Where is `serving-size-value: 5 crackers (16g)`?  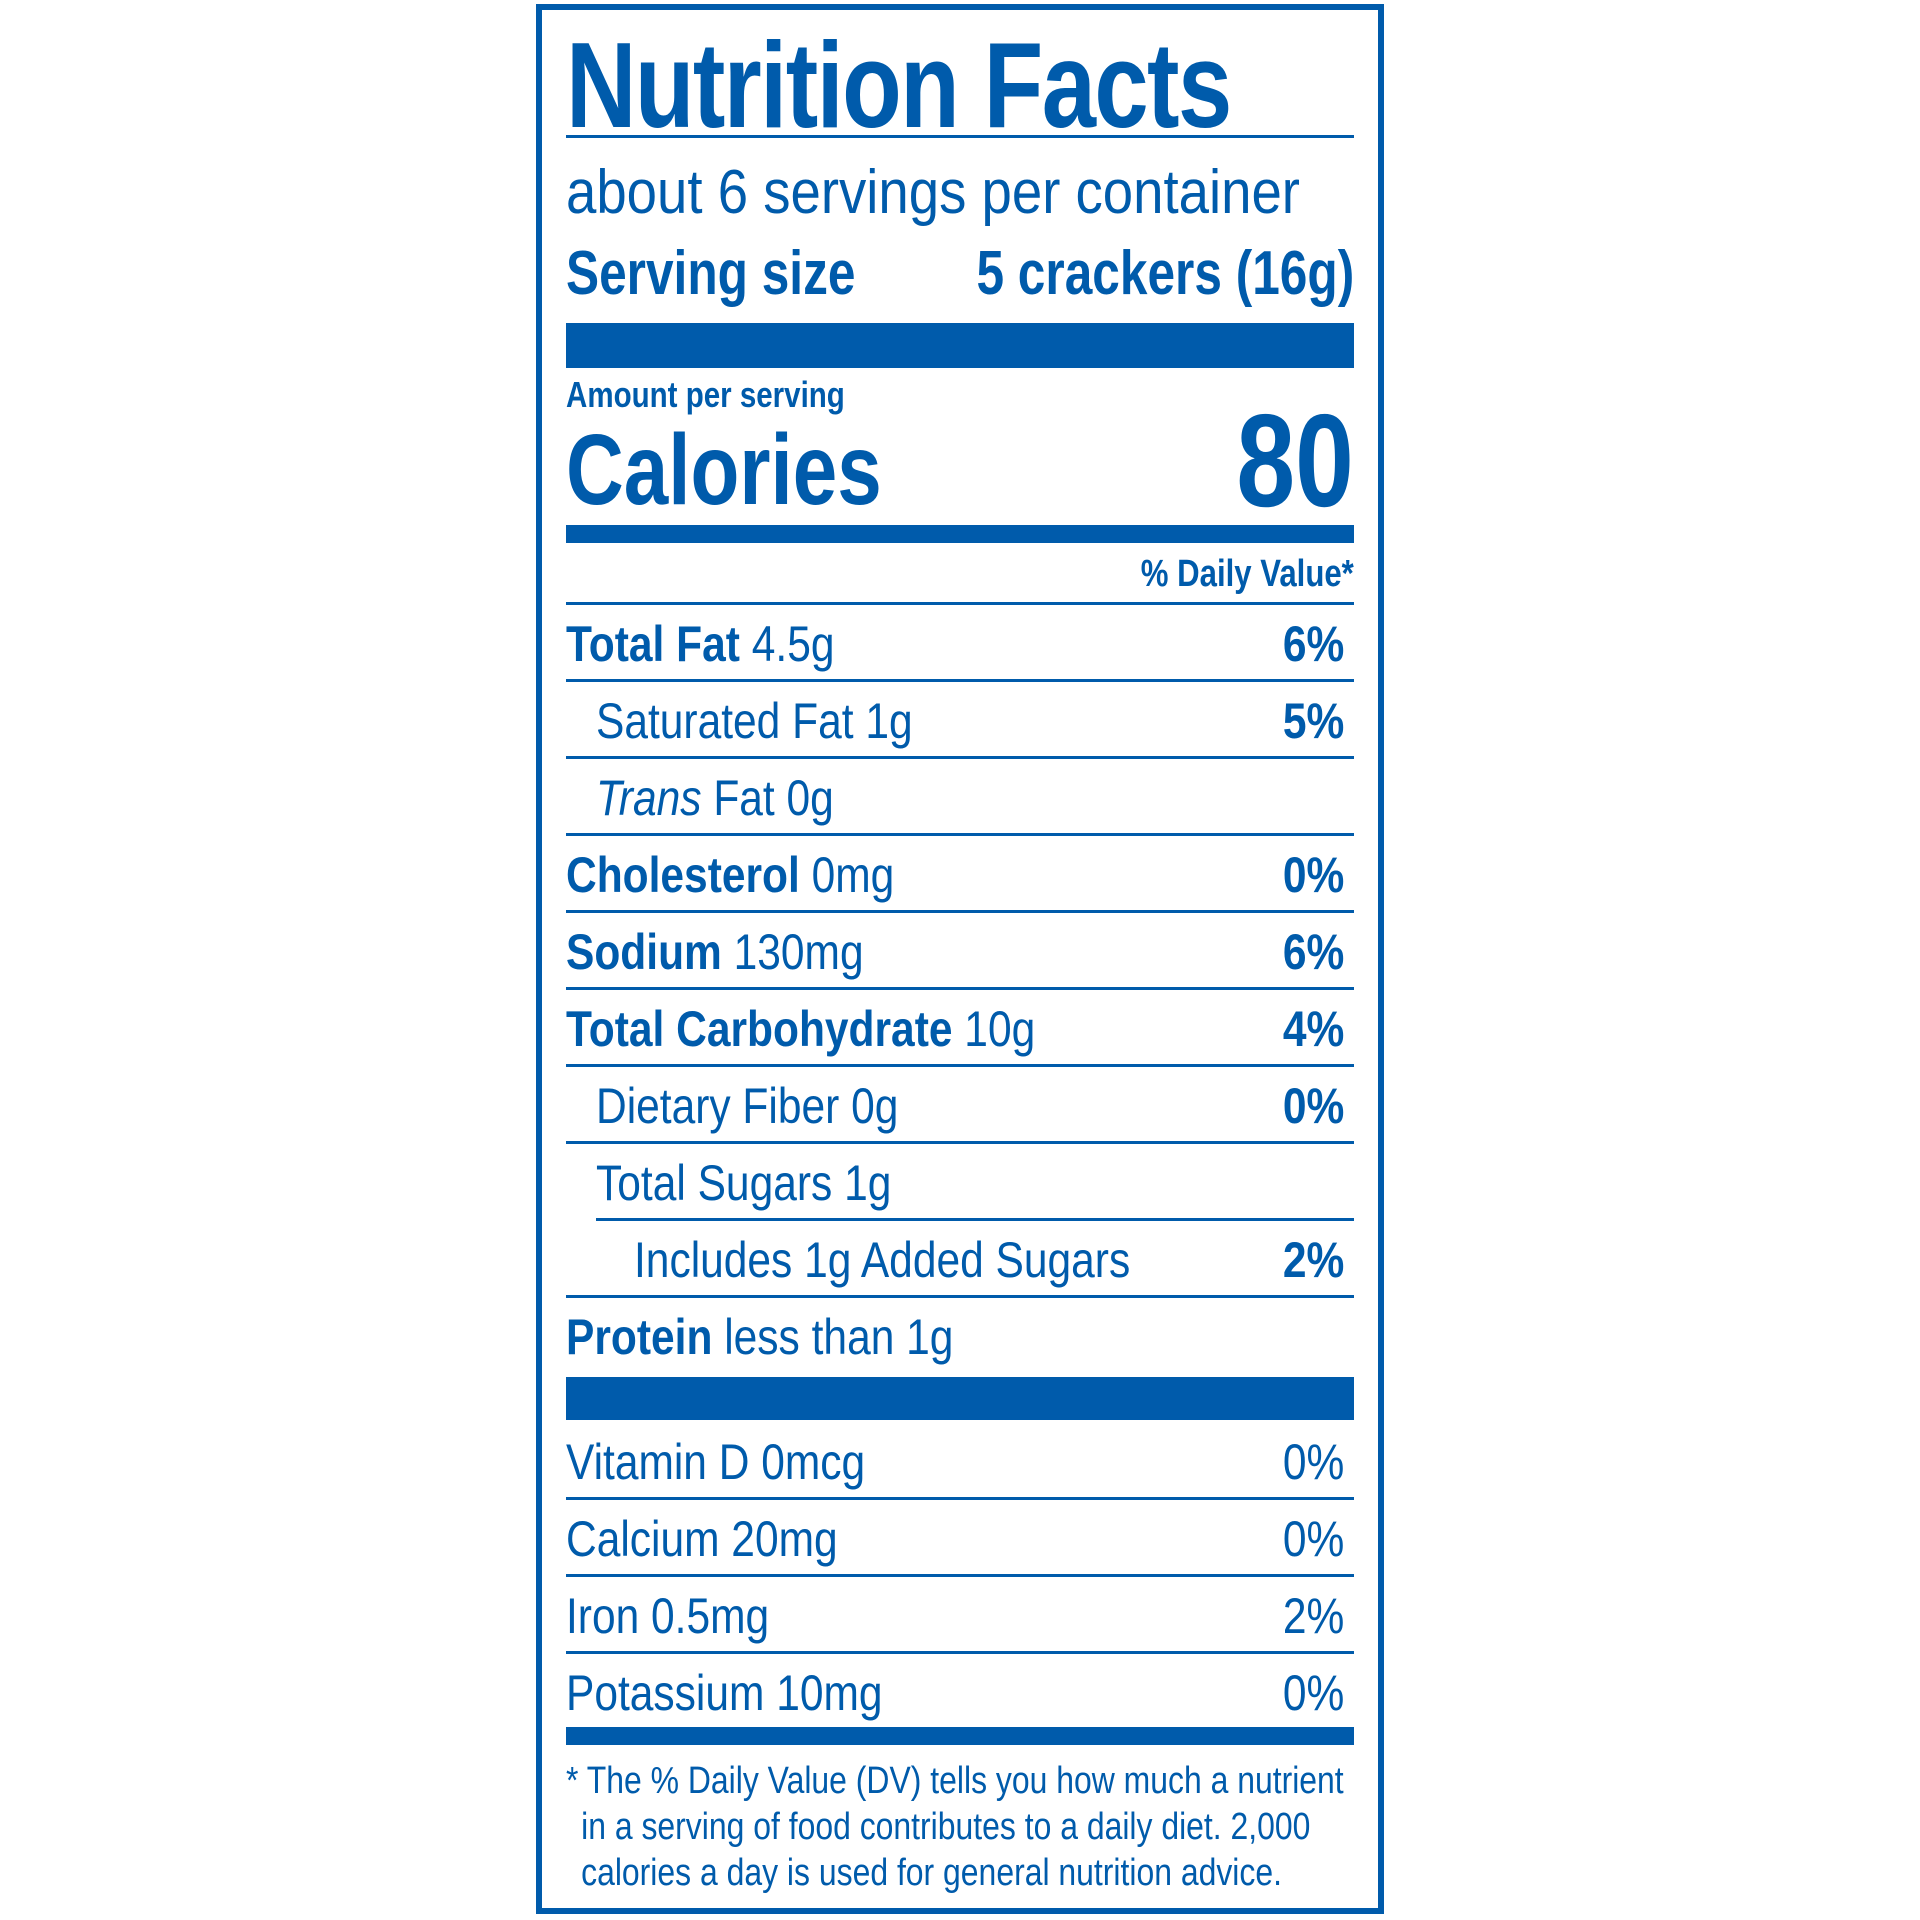 serving-size-value: 5 crackers (16g) is located at coordinates (1165, 273).